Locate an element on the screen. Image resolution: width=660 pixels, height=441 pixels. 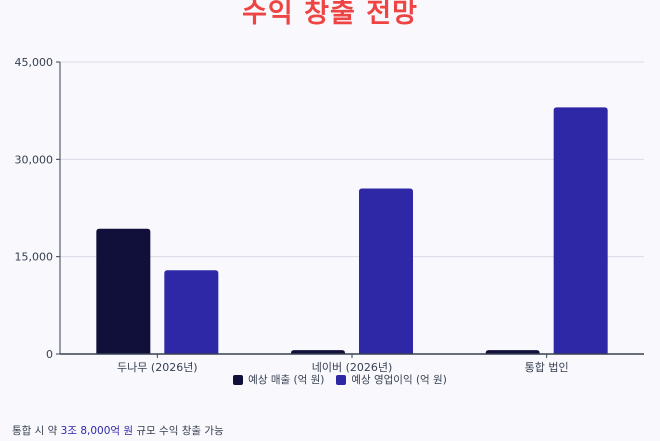
legend-label-op-profit: 예상 영업이익 (억 원) is located at coordinates (399, 380).